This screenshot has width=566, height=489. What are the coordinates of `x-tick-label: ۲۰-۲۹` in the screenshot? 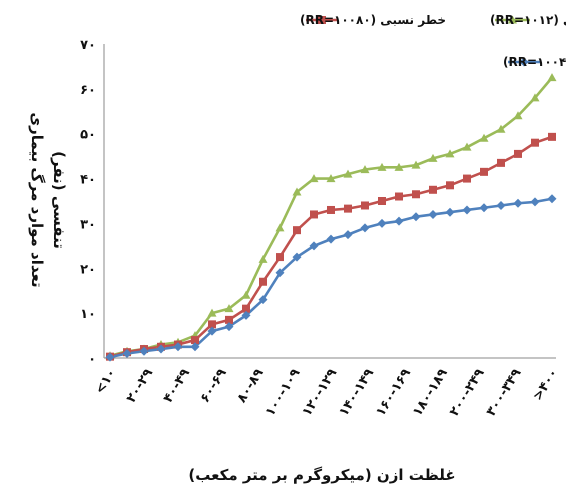 It's located at (140, 385).